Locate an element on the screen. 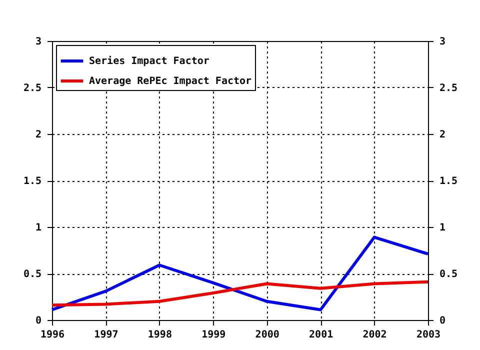  legend-label: Series Impact Factor is located at coordinates (149, 61).